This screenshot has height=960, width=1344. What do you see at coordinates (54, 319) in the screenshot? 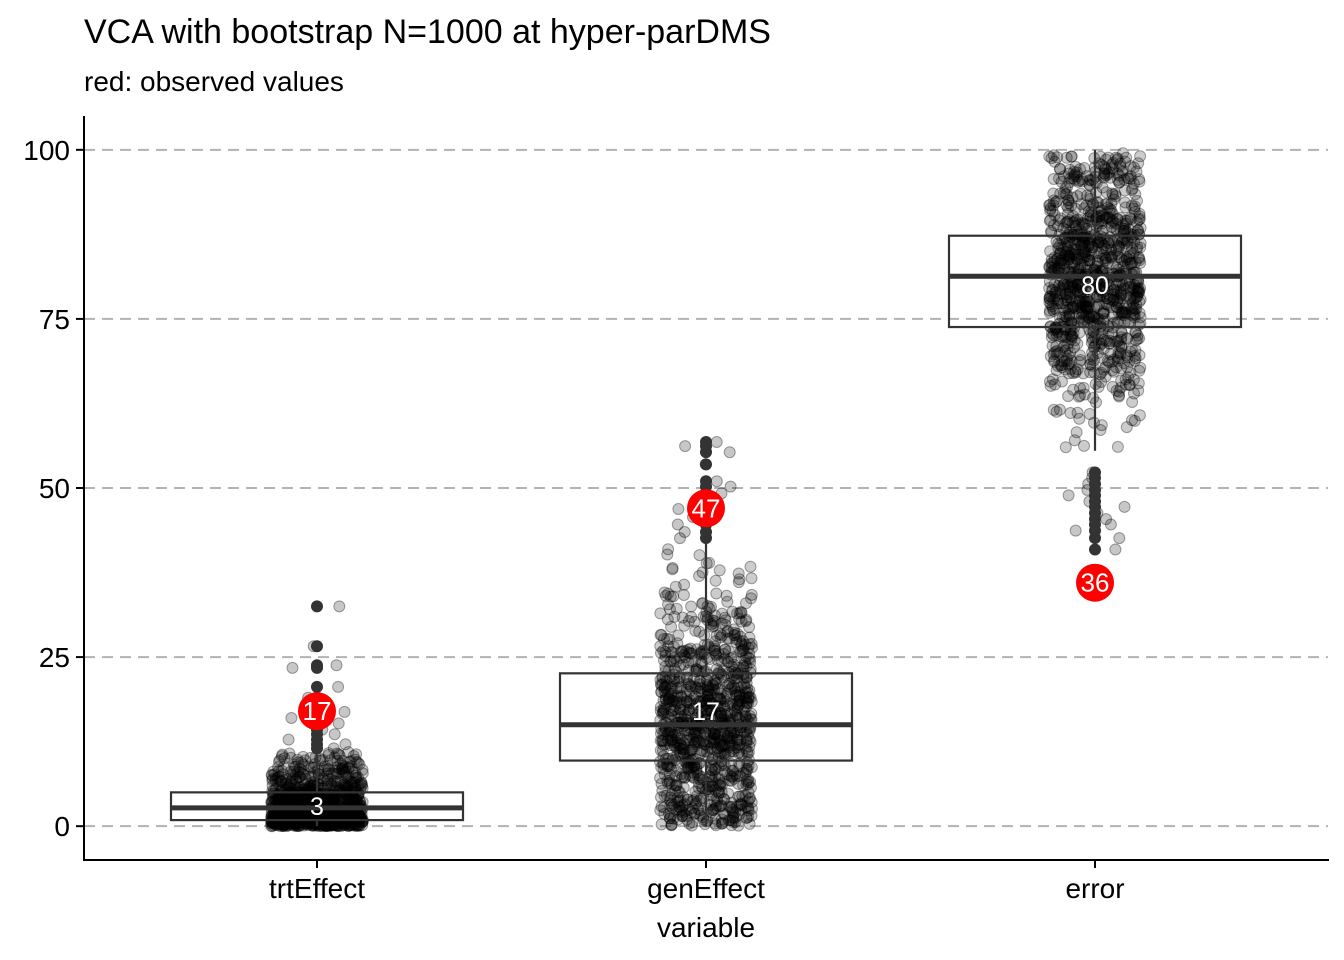
I see `y-tick-label: 75` at bounding box center [54, 319].